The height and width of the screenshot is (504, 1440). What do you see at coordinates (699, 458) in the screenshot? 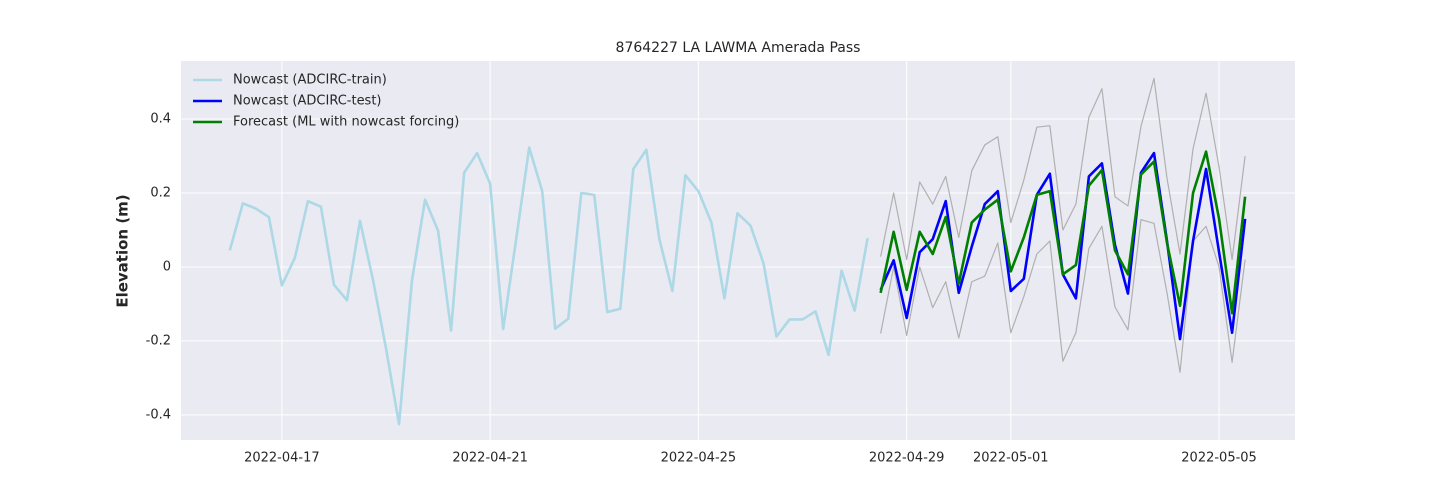
I see `x-tick-label: 2022-04-25` at bounding box center [699, 458].